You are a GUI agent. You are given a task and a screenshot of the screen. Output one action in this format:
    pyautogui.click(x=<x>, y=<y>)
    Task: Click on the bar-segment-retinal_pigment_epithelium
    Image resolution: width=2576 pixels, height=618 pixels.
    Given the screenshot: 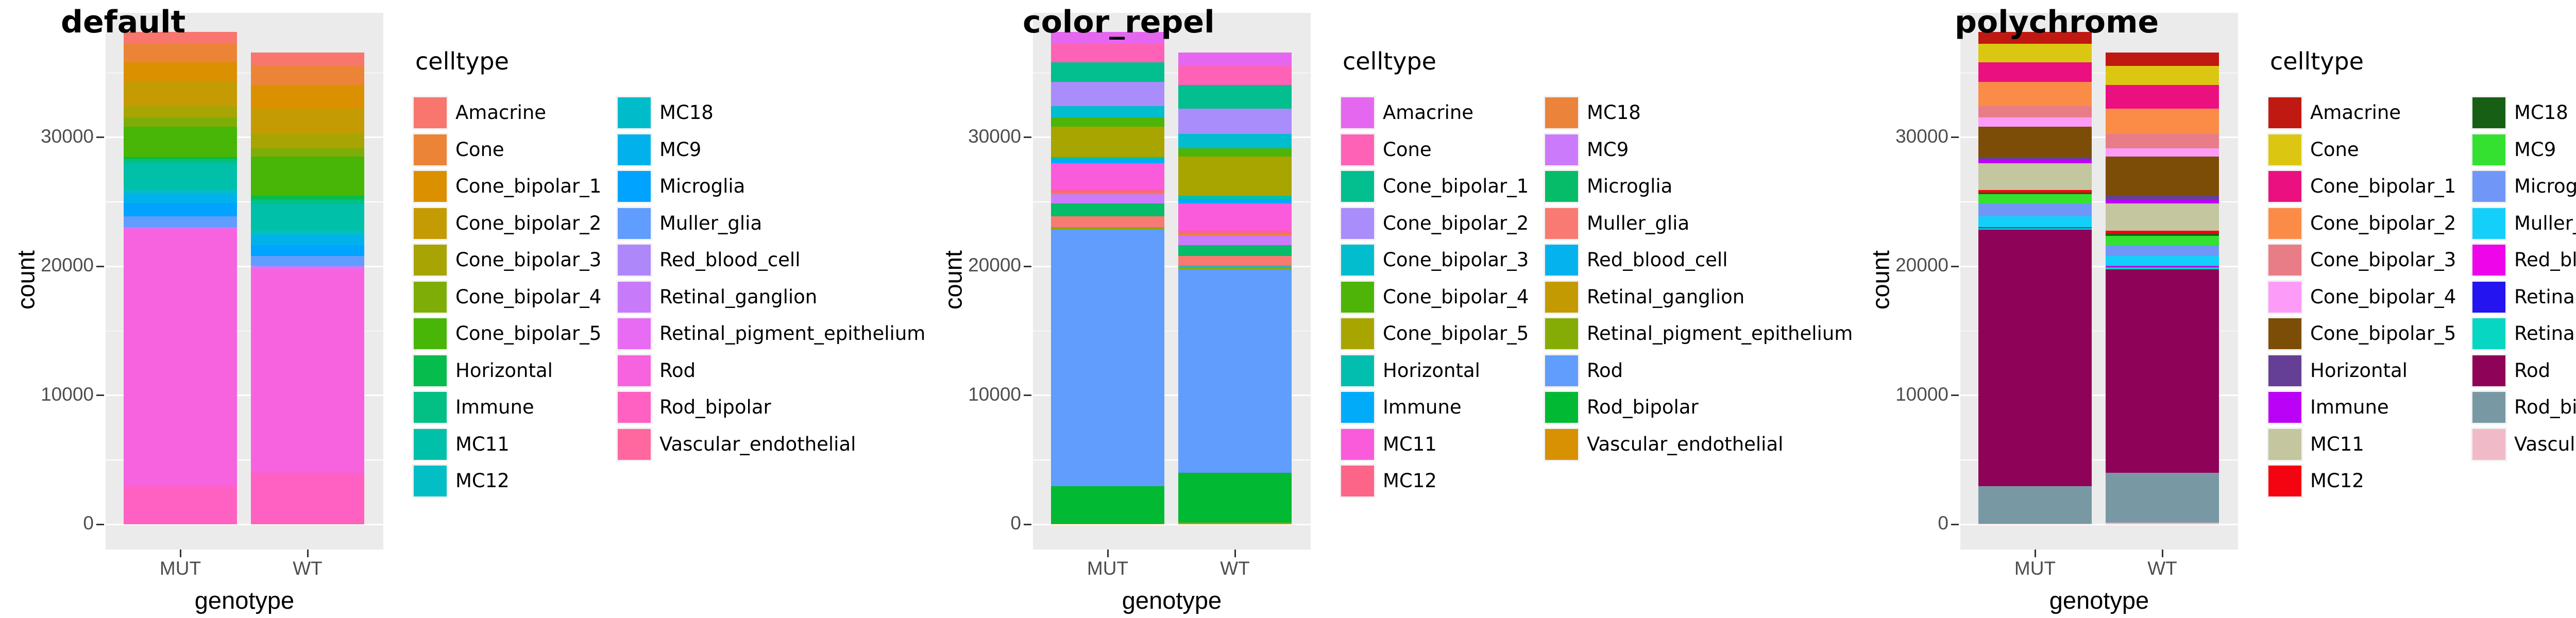 What is the action you would take?
    pyautogui.click(x=1235, y=268)
    